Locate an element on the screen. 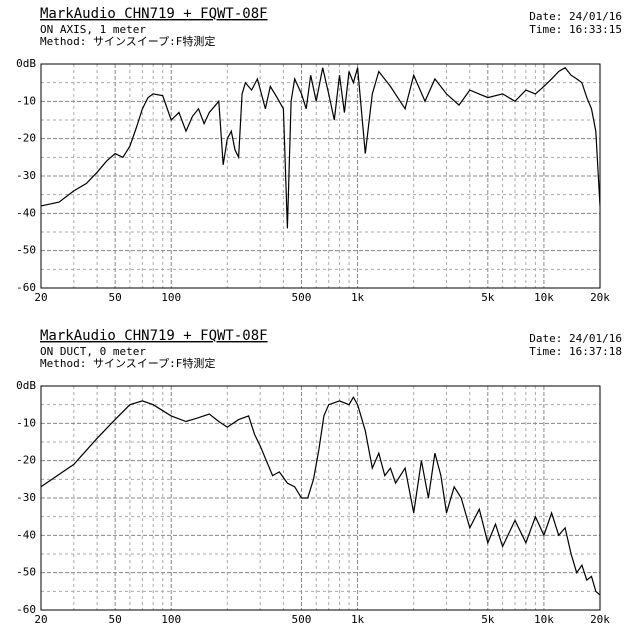 Image resolution: width=640 pixels, height=643 pixels. subtitle: ON DUCT, 0 meter is located at coordinates (93, 351).